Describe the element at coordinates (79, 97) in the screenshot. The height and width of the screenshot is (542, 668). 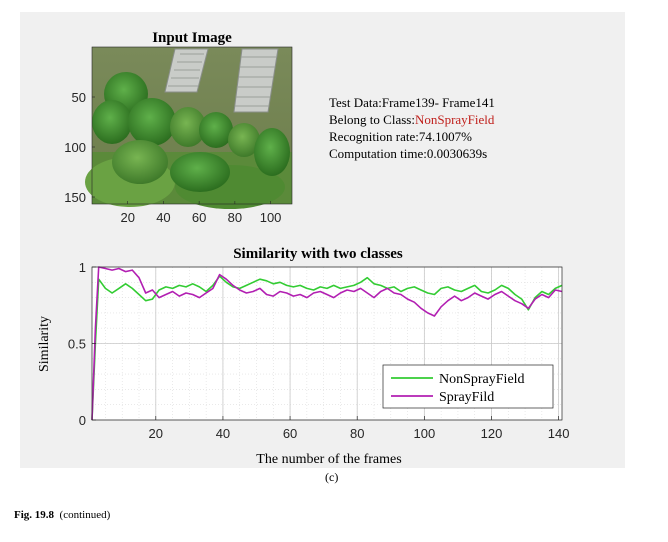
I see `img-y-tick-label: 50` at that location.